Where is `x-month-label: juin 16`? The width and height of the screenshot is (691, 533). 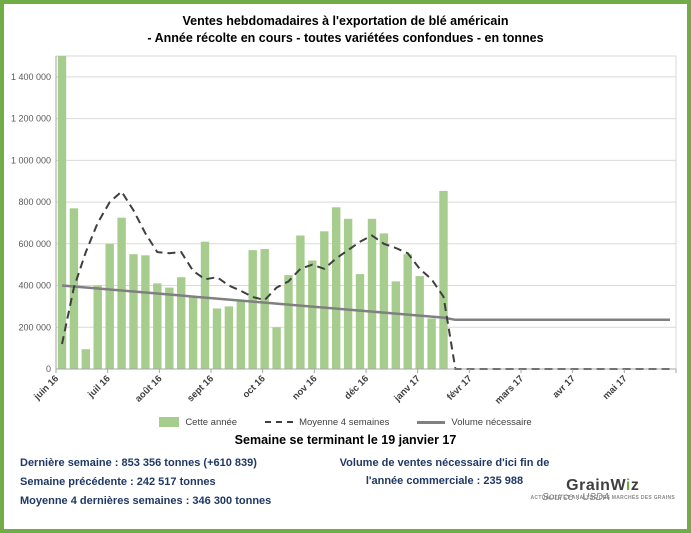 x-month-label: juin 16 is located at coordinates (46, 388).